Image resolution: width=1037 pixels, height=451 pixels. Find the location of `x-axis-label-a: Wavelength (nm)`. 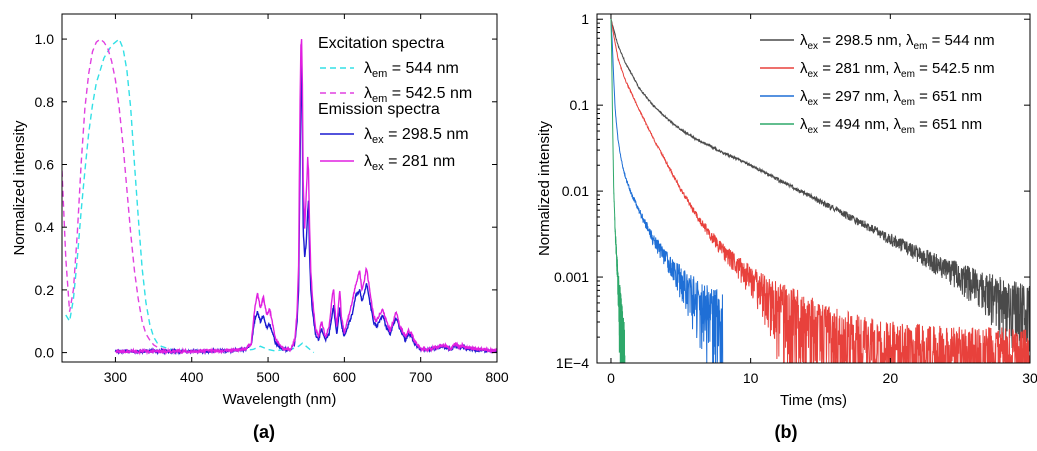

x-axis-label-a: Wavelength (nm) is located at coordinates (280, 399).